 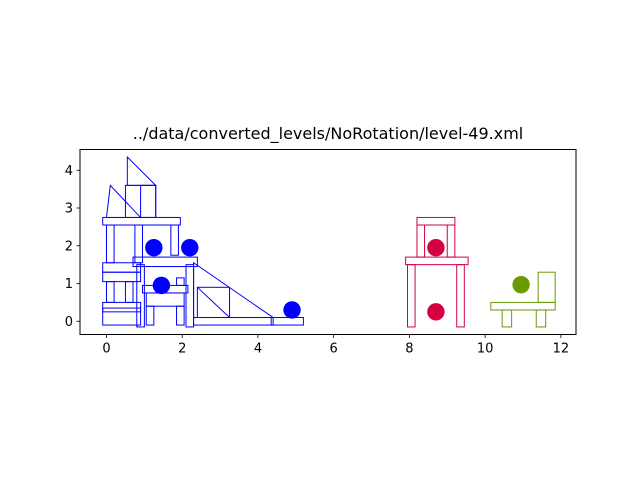 What do you see at coordinates (258, 349) in the screenshot?
I see `x-tick-label: 4` at bounding box center [258, 349].